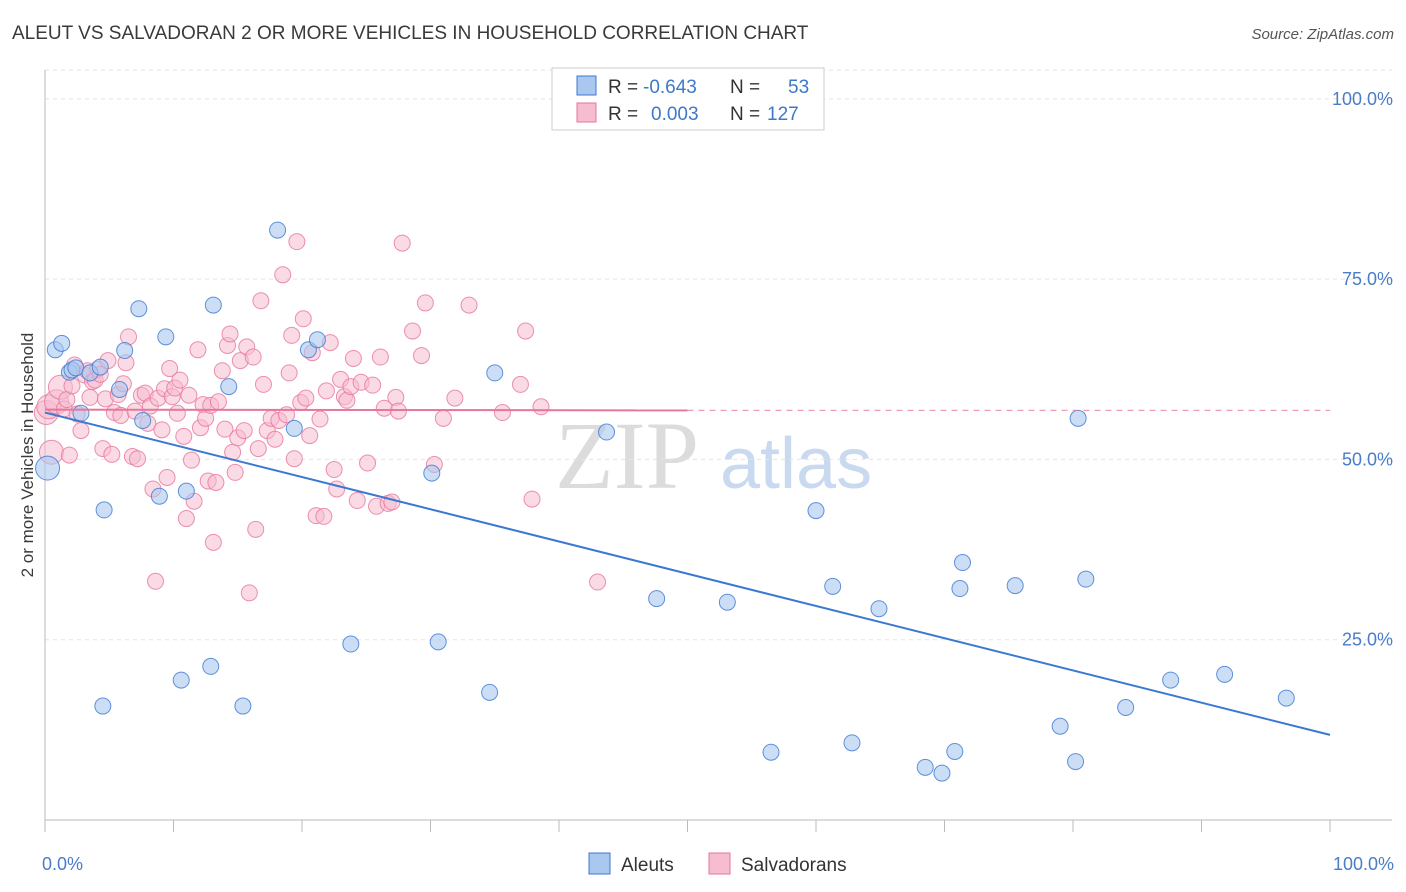 The image size is (1406, 892). Describe the element at coordinates (796, 464) in the screenshot. I see `watermark-atlas: atlas` at that location.